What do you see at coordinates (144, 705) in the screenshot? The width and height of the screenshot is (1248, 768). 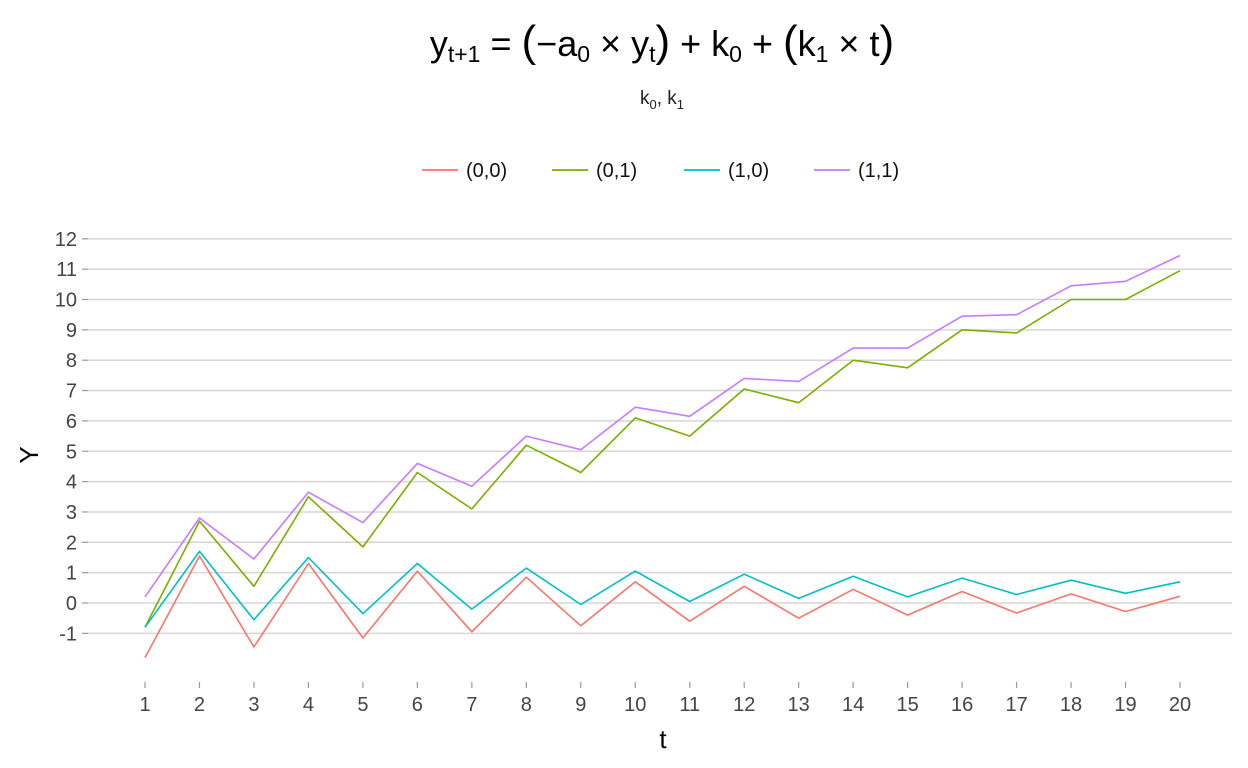 I see `x-tick-label: 1` at bounding box center [144, 705].